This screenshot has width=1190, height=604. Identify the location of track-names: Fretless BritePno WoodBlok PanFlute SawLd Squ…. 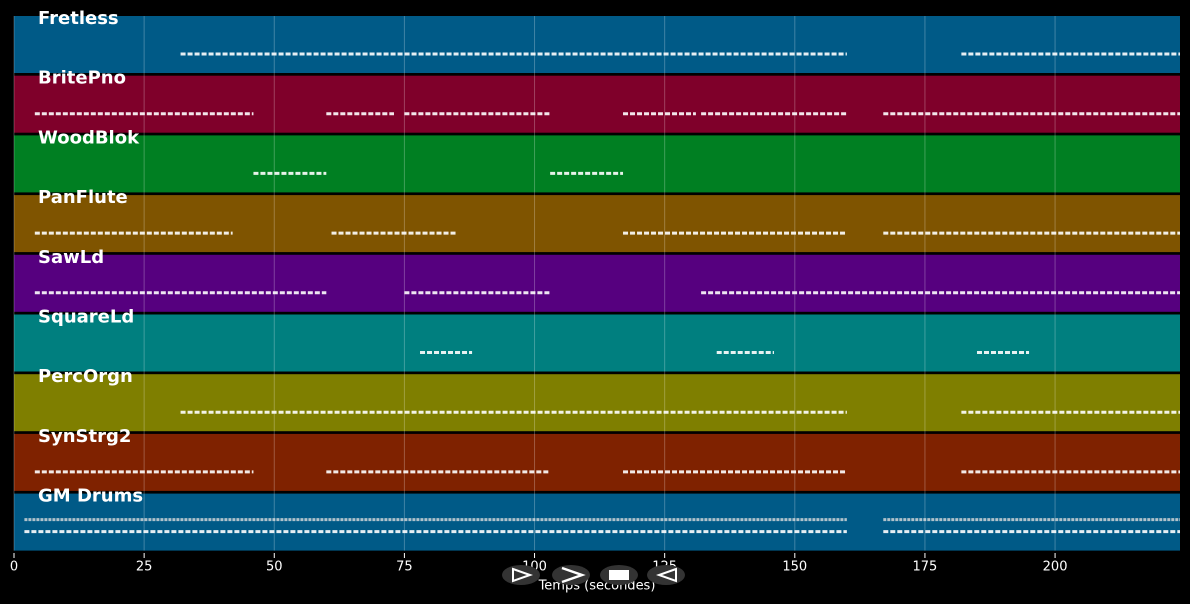
(90, 257).